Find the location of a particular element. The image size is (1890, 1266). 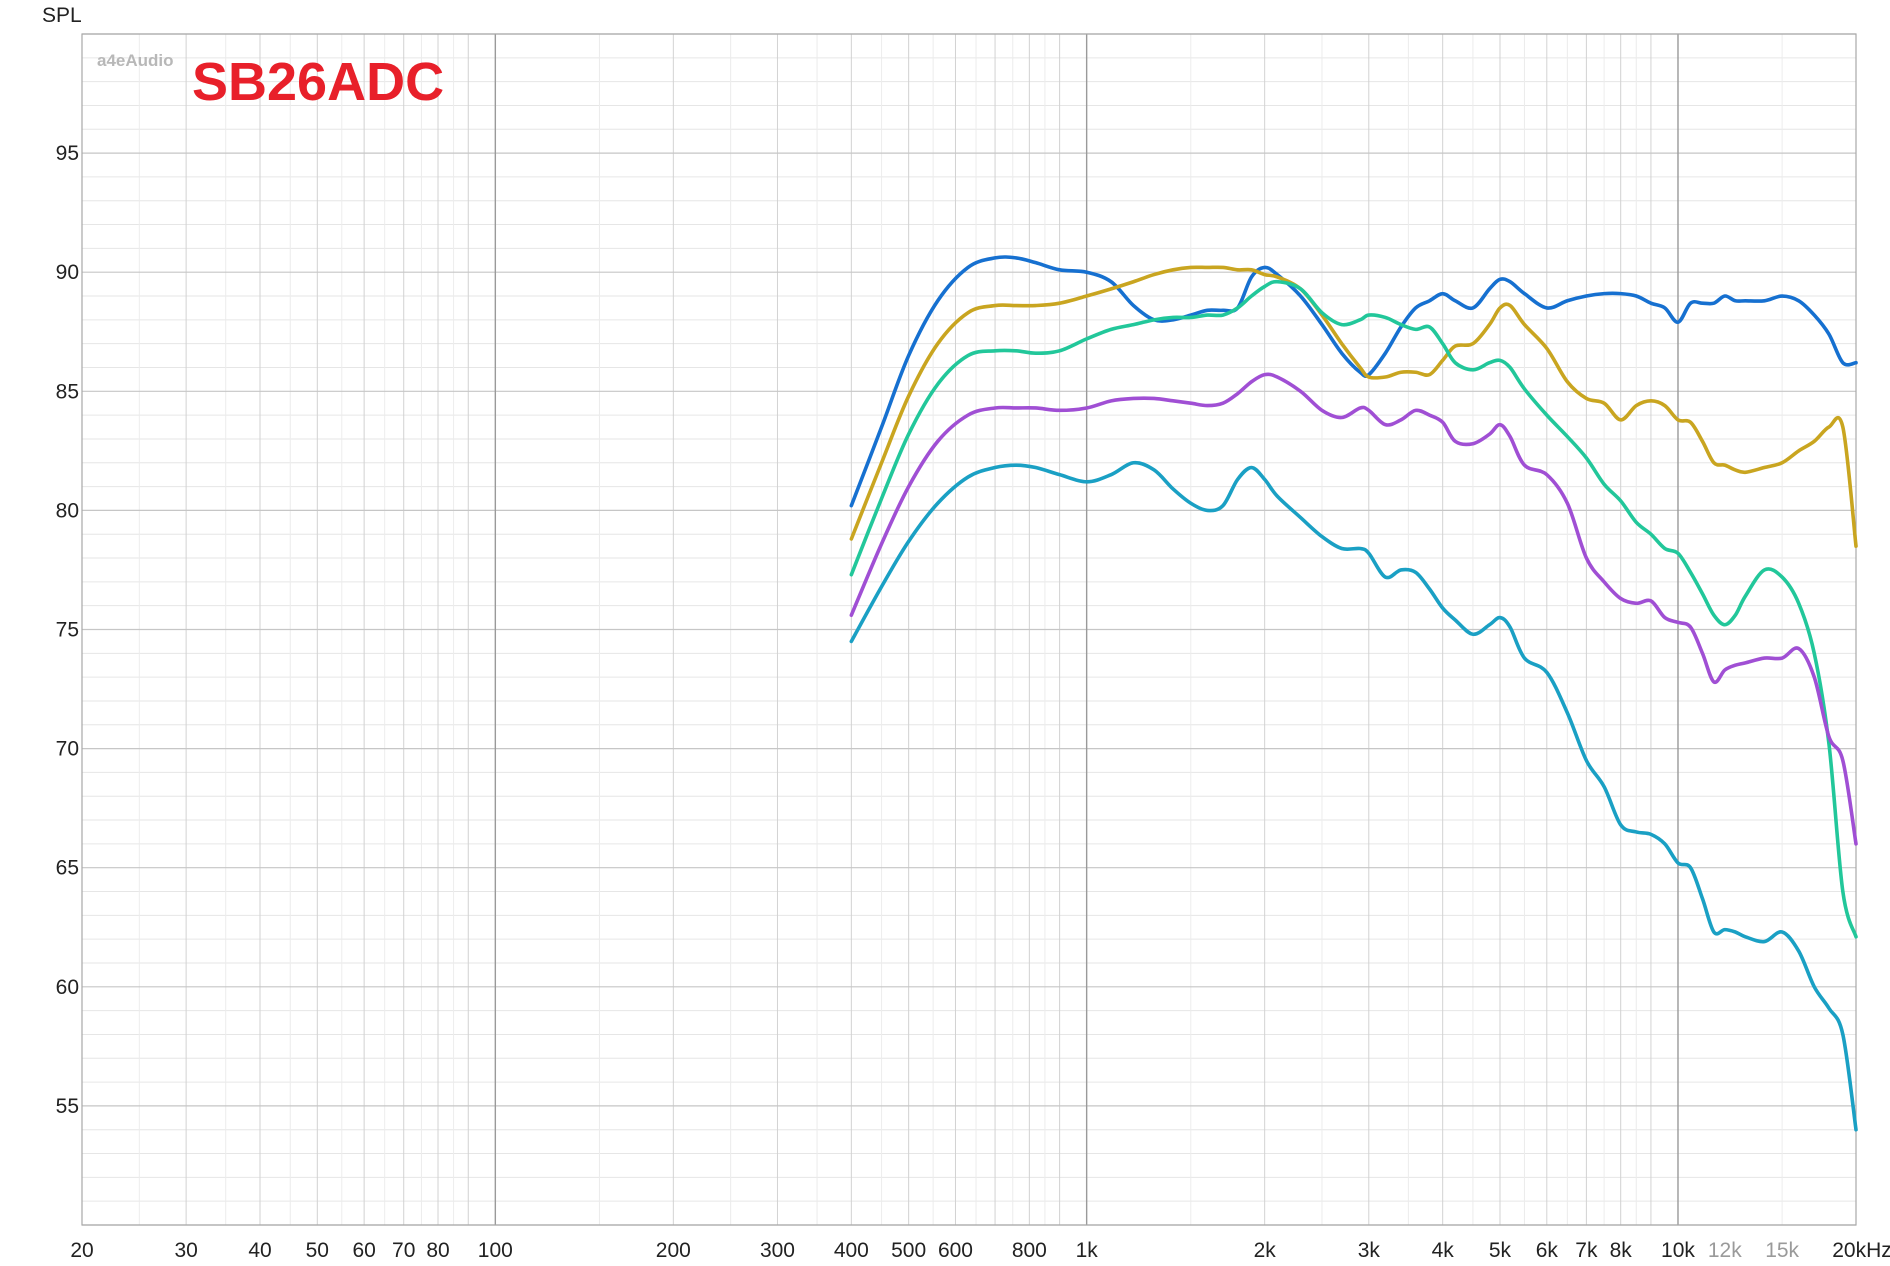

x-tick-label: 800 is located at coordinates (1029, 1250).